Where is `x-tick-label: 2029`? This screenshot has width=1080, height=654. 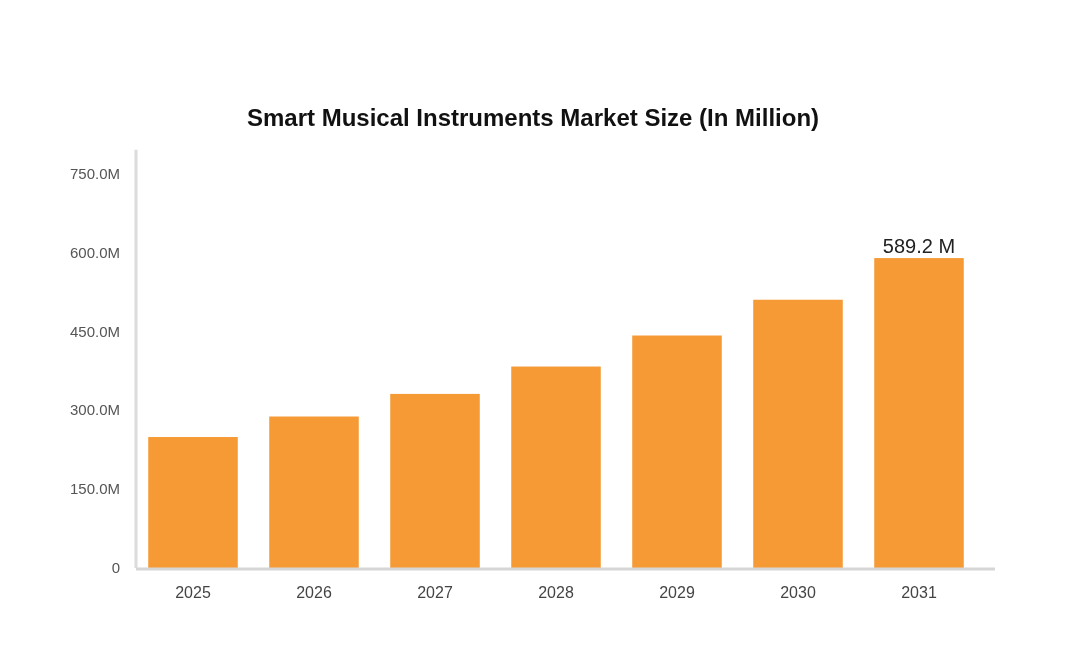 x-tick-label: 2029 is located at coordinates (677, 592).